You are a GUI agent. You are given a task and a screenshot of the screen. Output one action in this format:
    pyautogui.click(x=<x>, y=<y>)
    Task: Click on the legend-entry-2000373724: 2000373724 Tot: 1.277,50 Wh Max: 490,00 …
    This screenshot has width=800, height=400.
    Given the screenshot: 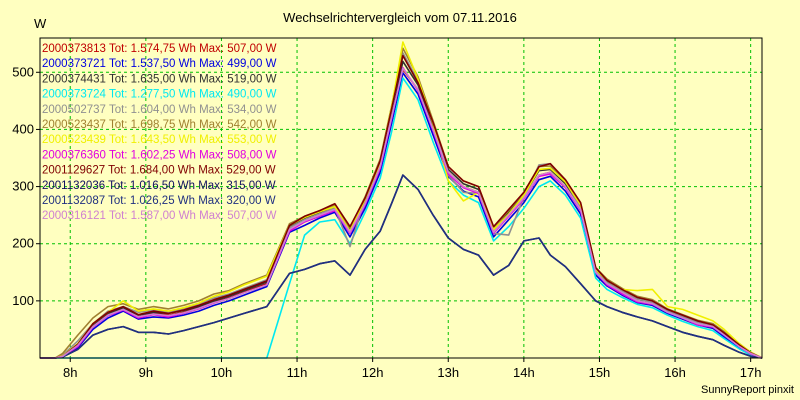 What is the action you would take?
    pyautogui.click(x=159, y=95)
    